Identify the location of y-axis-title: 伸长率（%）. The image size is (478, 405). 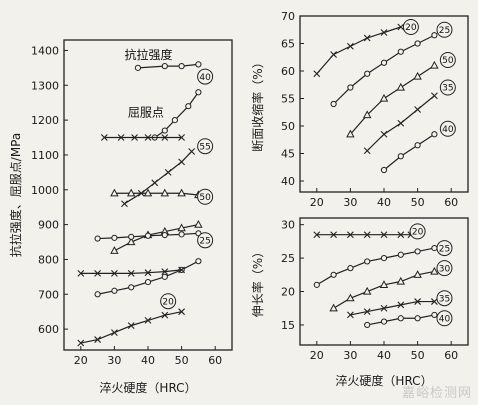
(257, 281).